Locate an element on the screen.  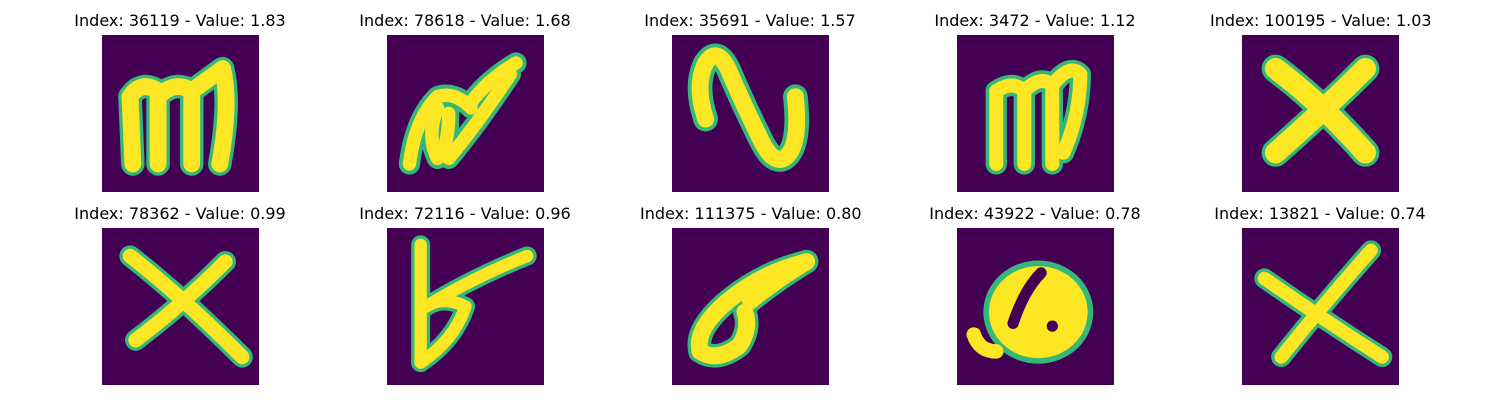
panel-title: Index: 78618 - Value: 1.68 is located at coordinates (465, 20).